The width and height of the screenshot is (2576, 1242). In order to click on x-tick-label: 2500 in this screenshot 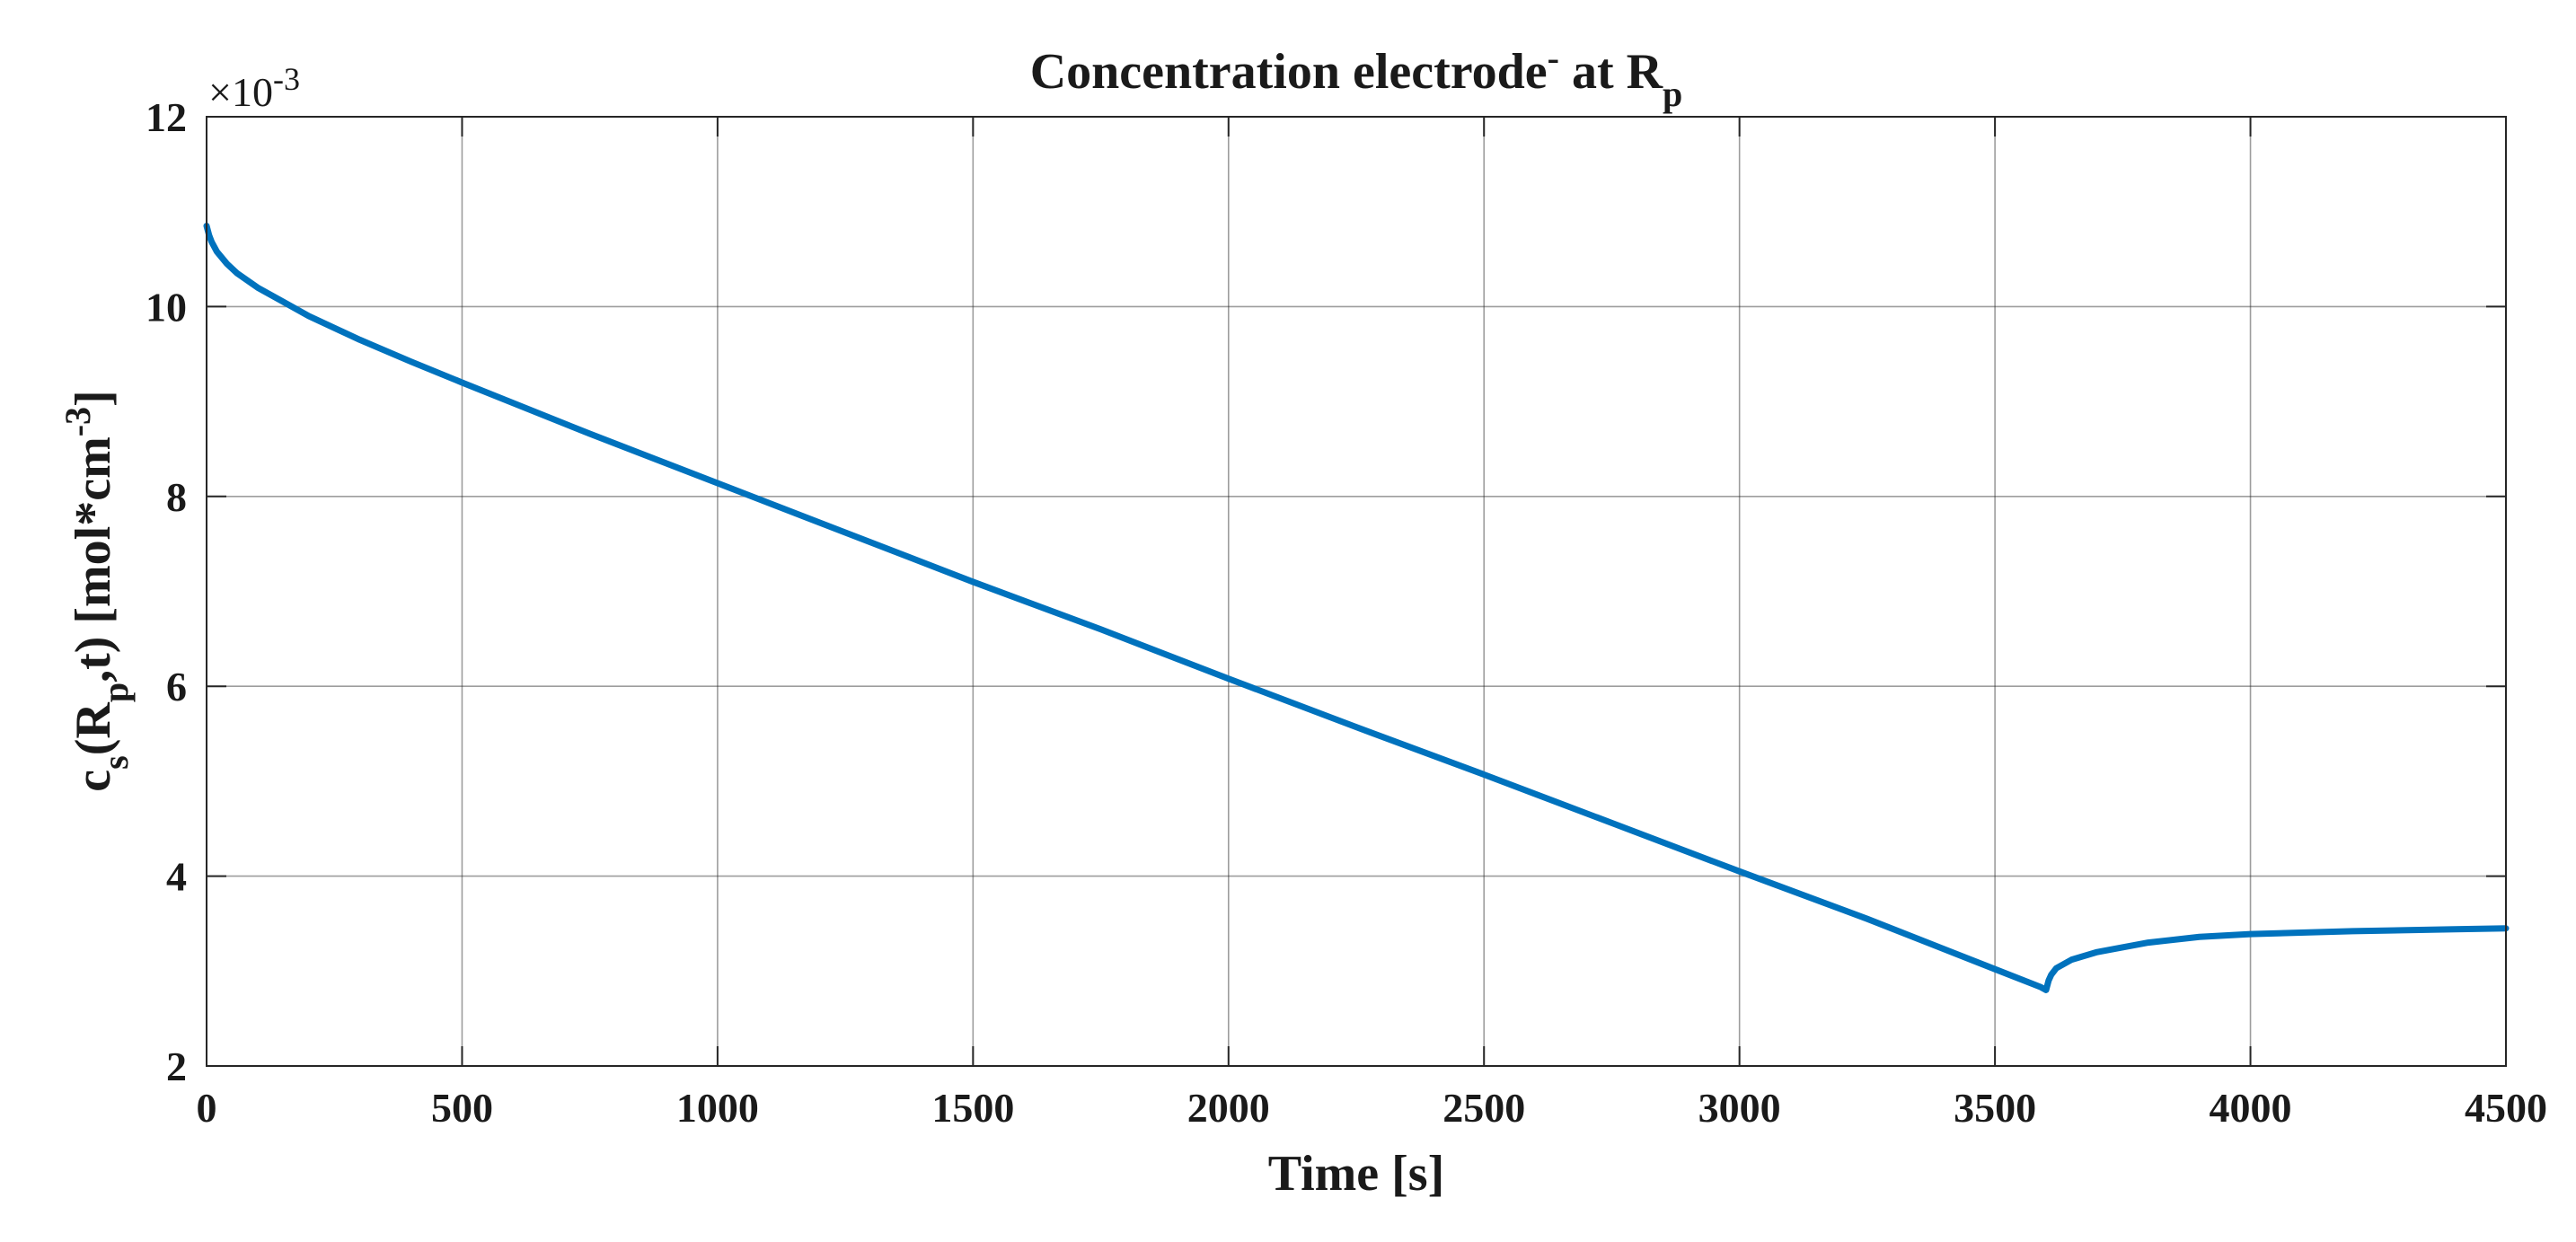, I will do `click(1483, 1108)`.